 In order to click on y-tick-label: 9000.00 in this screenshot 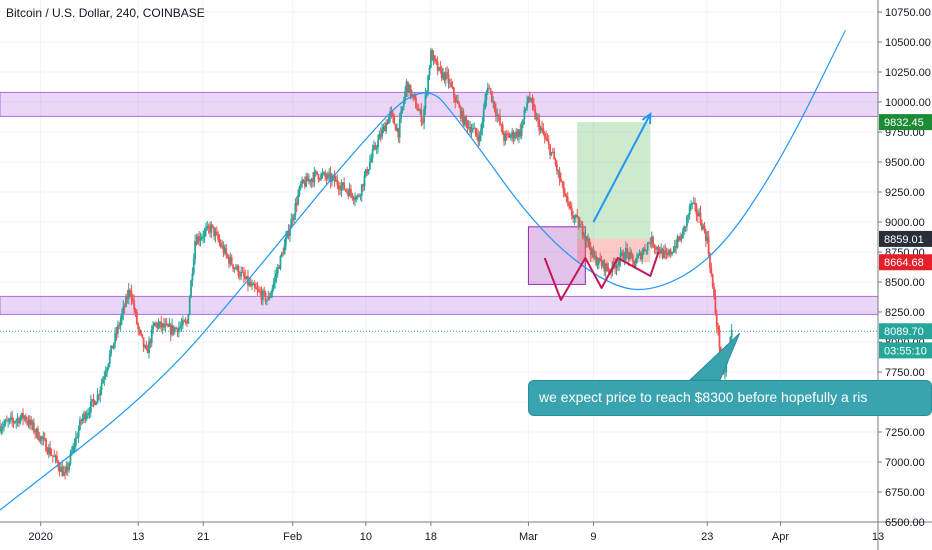, I will do `click(905, 223)`.